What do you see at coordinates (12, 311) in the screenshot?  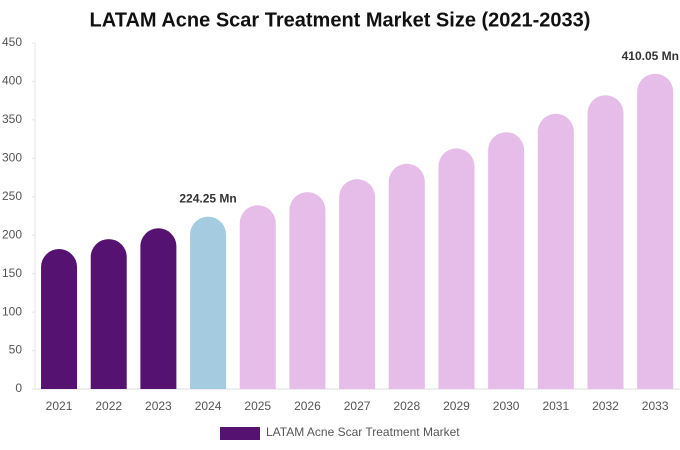 I see `y-tick-label: 100` at bounding box center [12, 311].